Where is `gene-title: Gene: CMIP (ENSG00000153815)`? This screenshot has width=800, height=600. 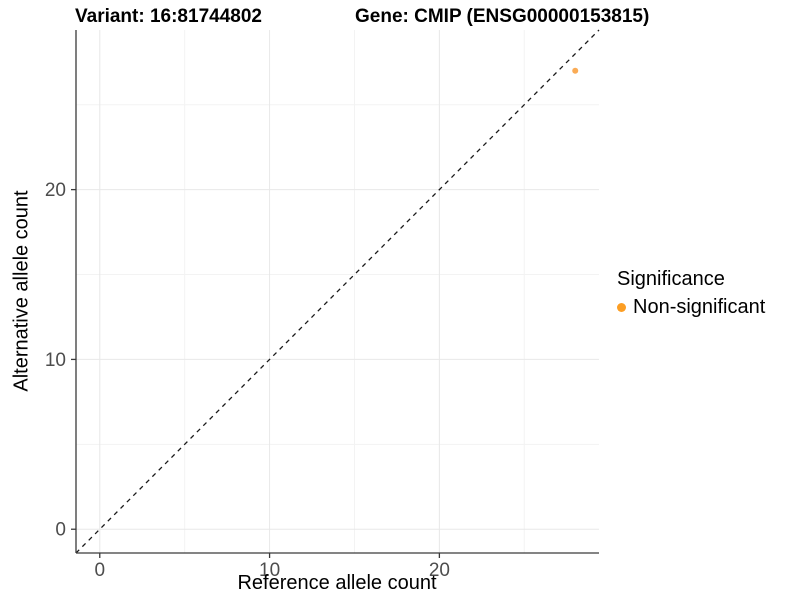
gene-title: Gene: CMIP (ENSG00000153815) is located at coordinates (502, 16).